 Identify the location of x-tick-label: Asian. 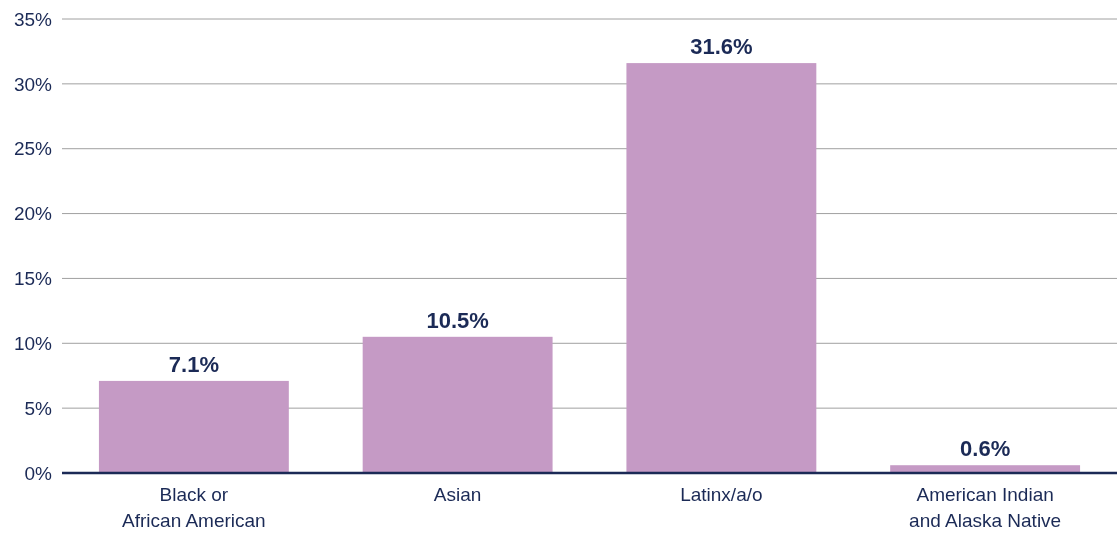
(457, 494).